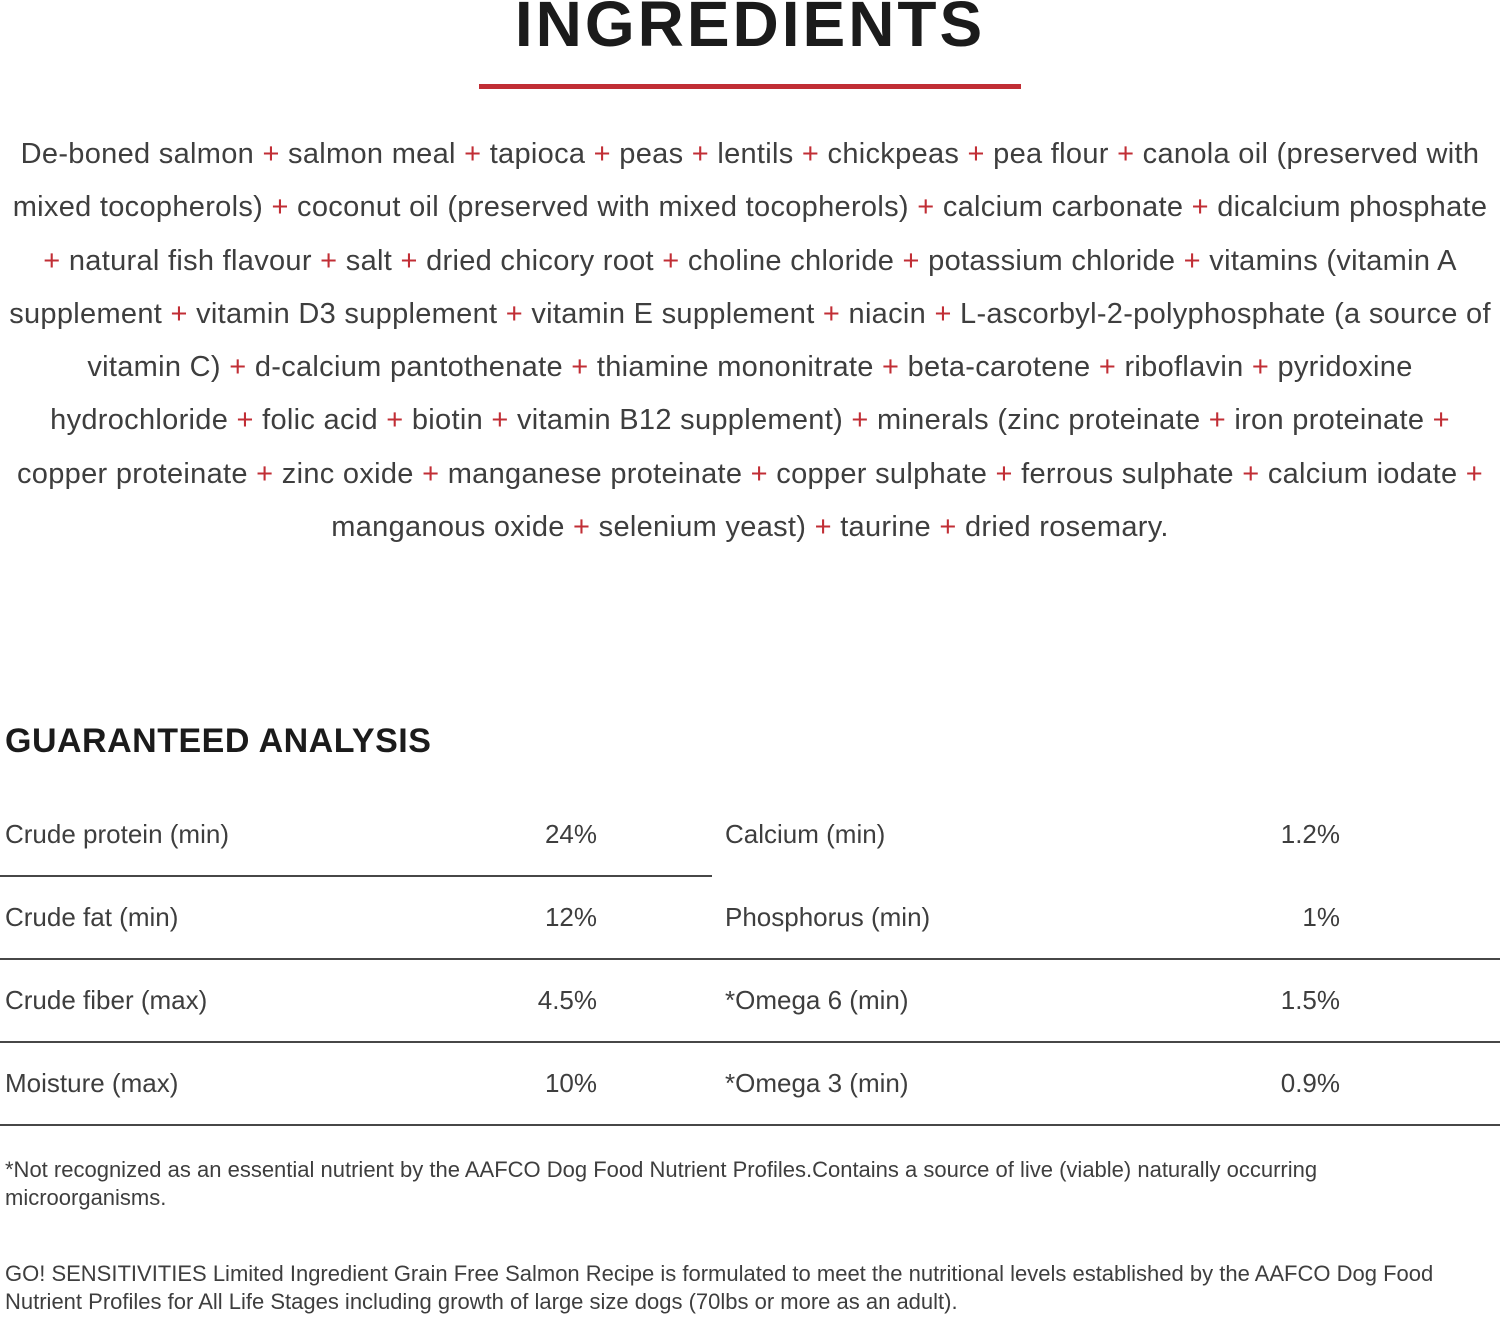 The width and height of the screenshot is (1500, 1333). What do you see at coordinates (1106, 919) in the screenshot?
I see `table-cell-right: Phosphorus (min) 1%` at bounding box center [1106, 919].